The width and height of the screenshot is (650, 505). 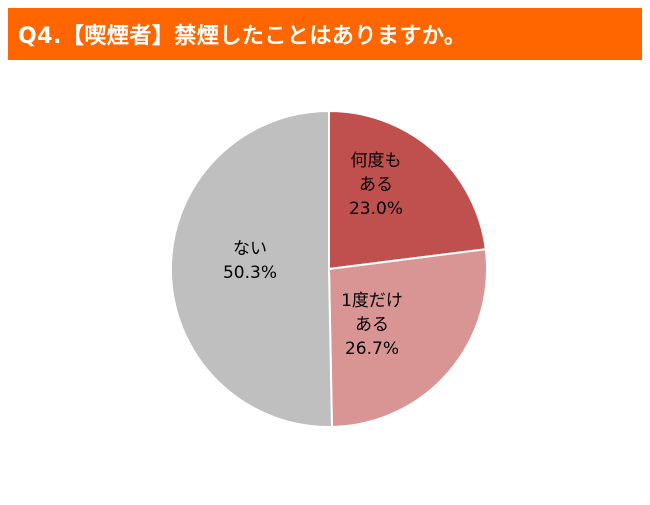 What do you see at coordinates (242, 36) in the screenshot?
I see `chart-title: Q4.【喫煙者】禁煙したことはありますか。` at bounding box center [242, 36].